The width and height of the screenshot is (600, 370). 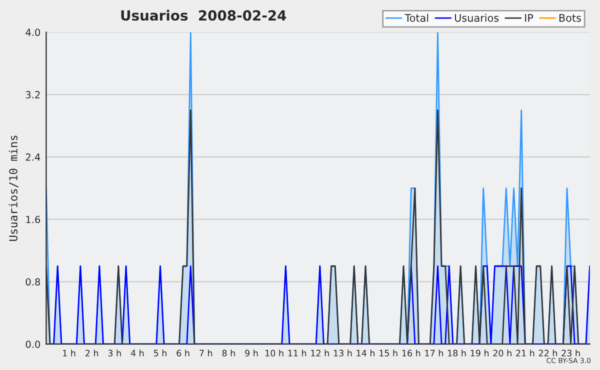 I want to click on y-tick-label: 3.2, so click(x=33, y=94).